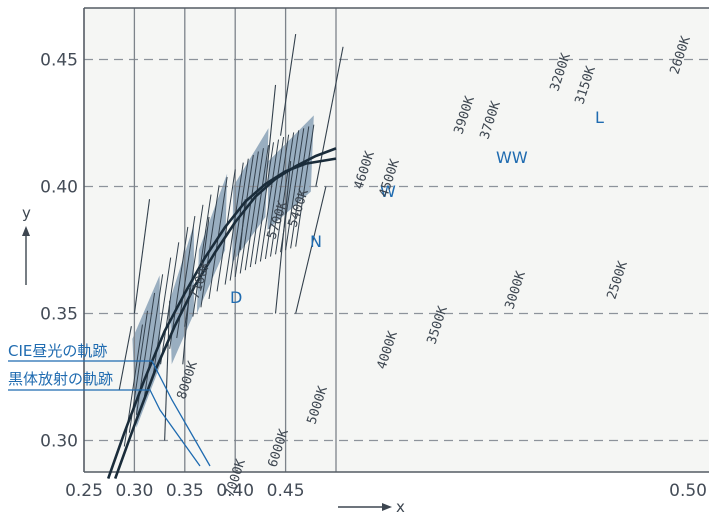  Describe the element at coordinates (60, 379) in the screenshot. I see `series-label-blackbody: 黒体放射の軌跡` at that location.